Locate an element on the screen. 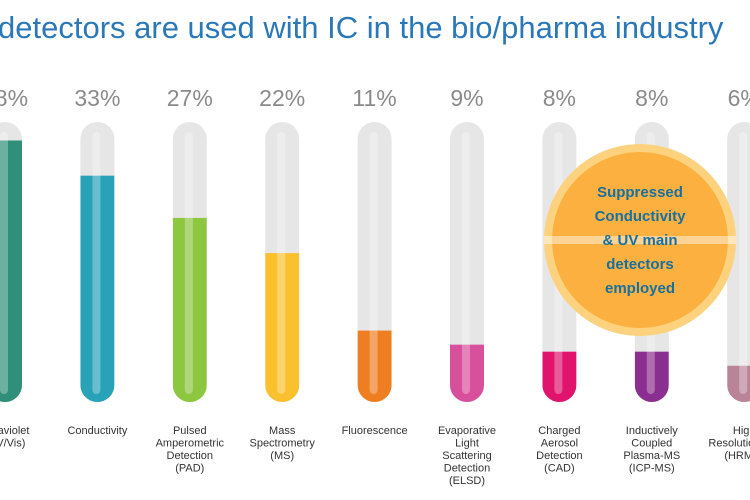 This screenshot has width=750, height=500. category-label: Mass is located at coordinates (282, 431).